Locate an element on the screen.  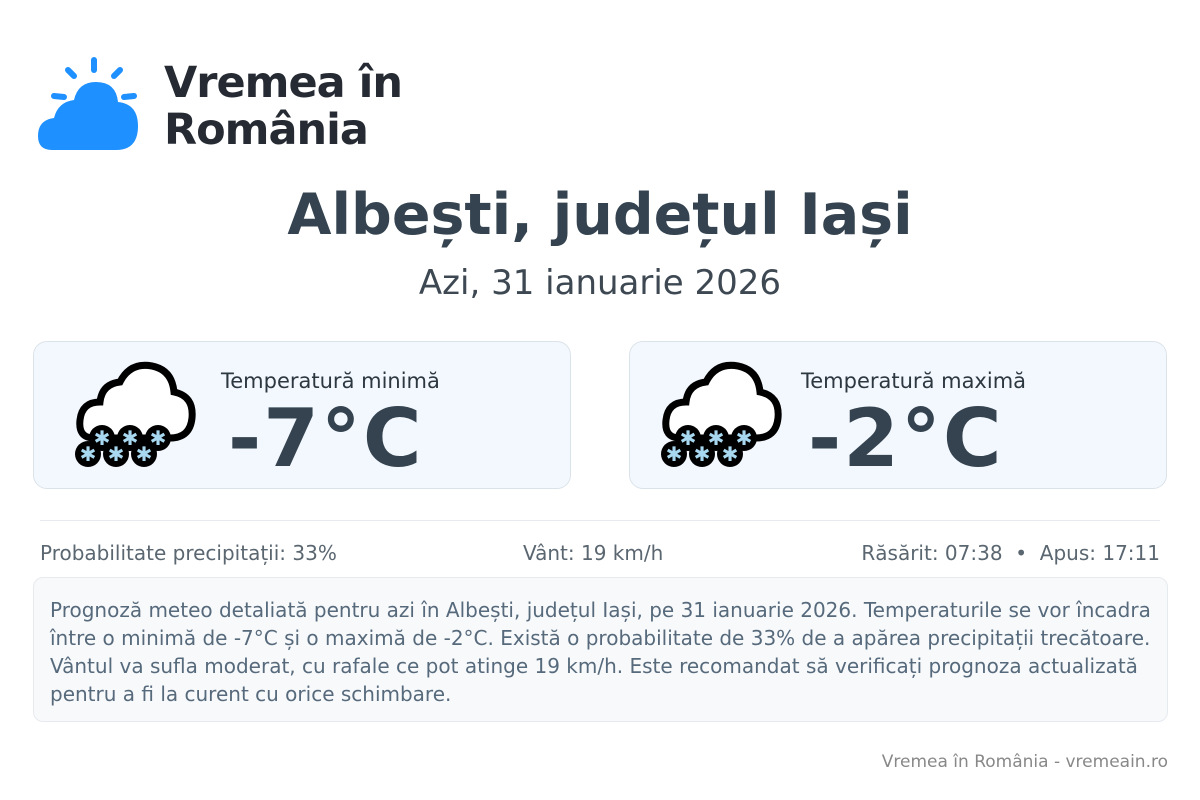
forecast-date: Azi, 31 ianuarie 2026 is located at coordinates (600, 283).